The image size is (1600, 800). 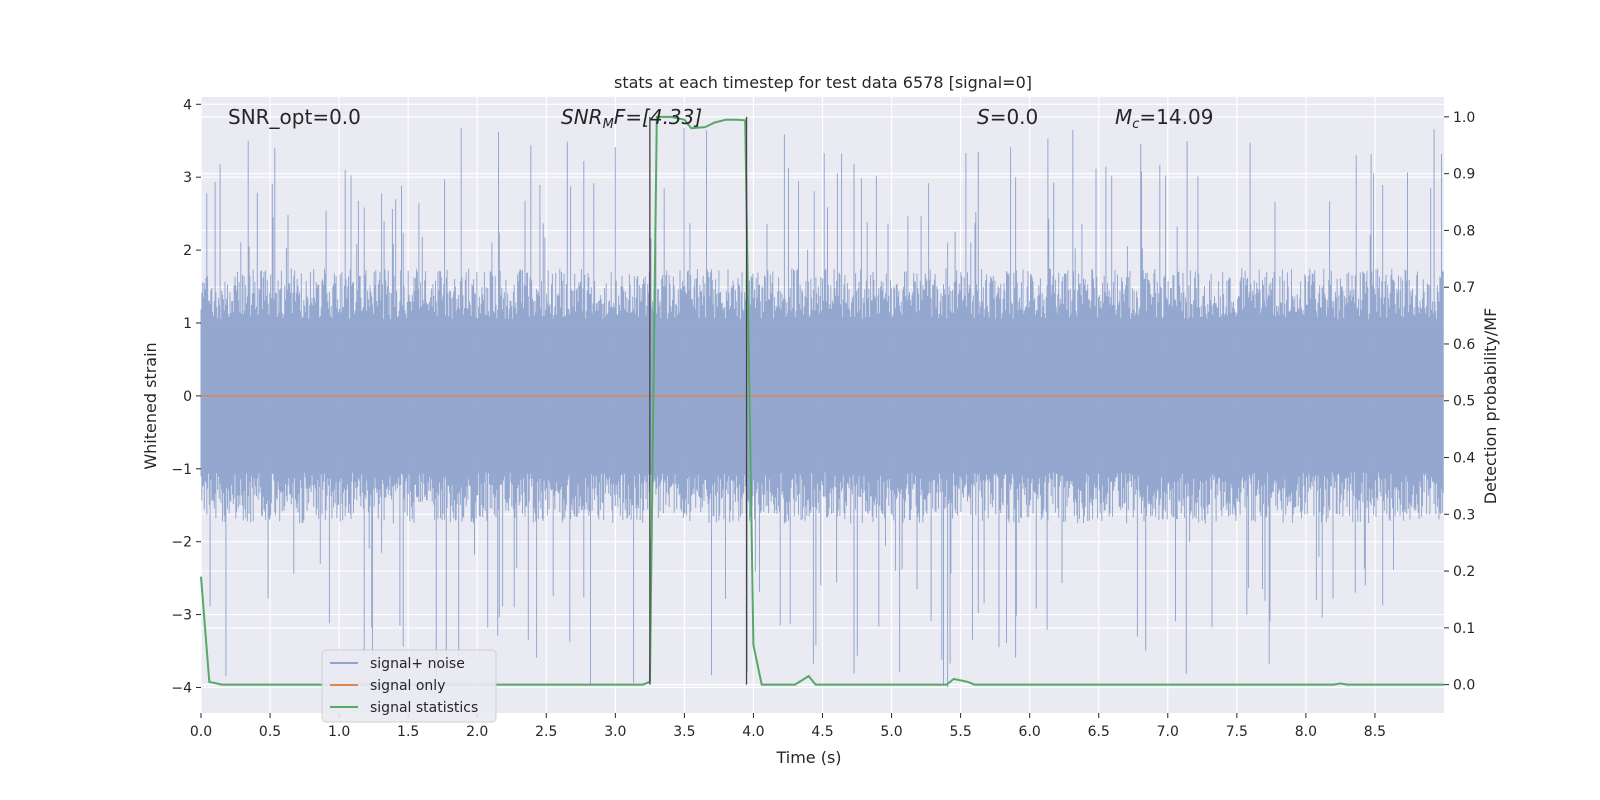 I want to click on x-tick-label: 0.5, so click(x=270, y=732).